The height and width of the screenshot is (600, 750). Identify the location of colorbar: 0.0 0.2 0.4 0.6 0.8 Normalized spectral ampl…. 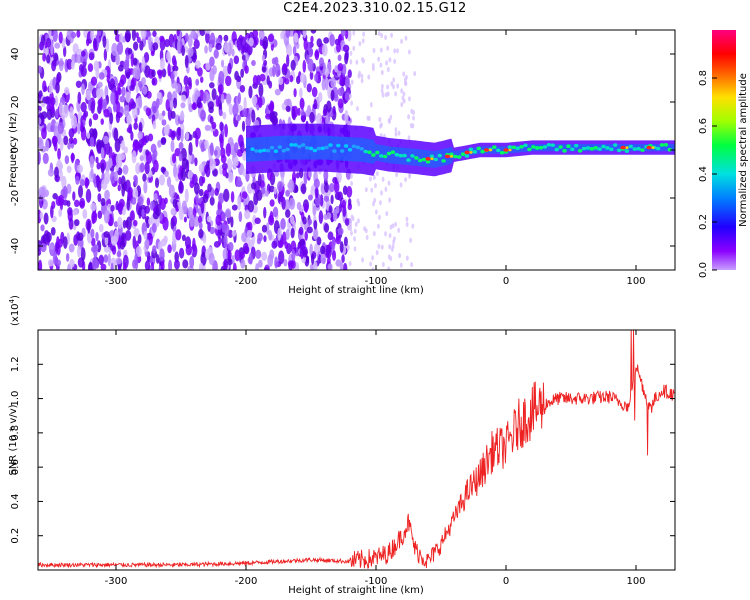
(723, 154).